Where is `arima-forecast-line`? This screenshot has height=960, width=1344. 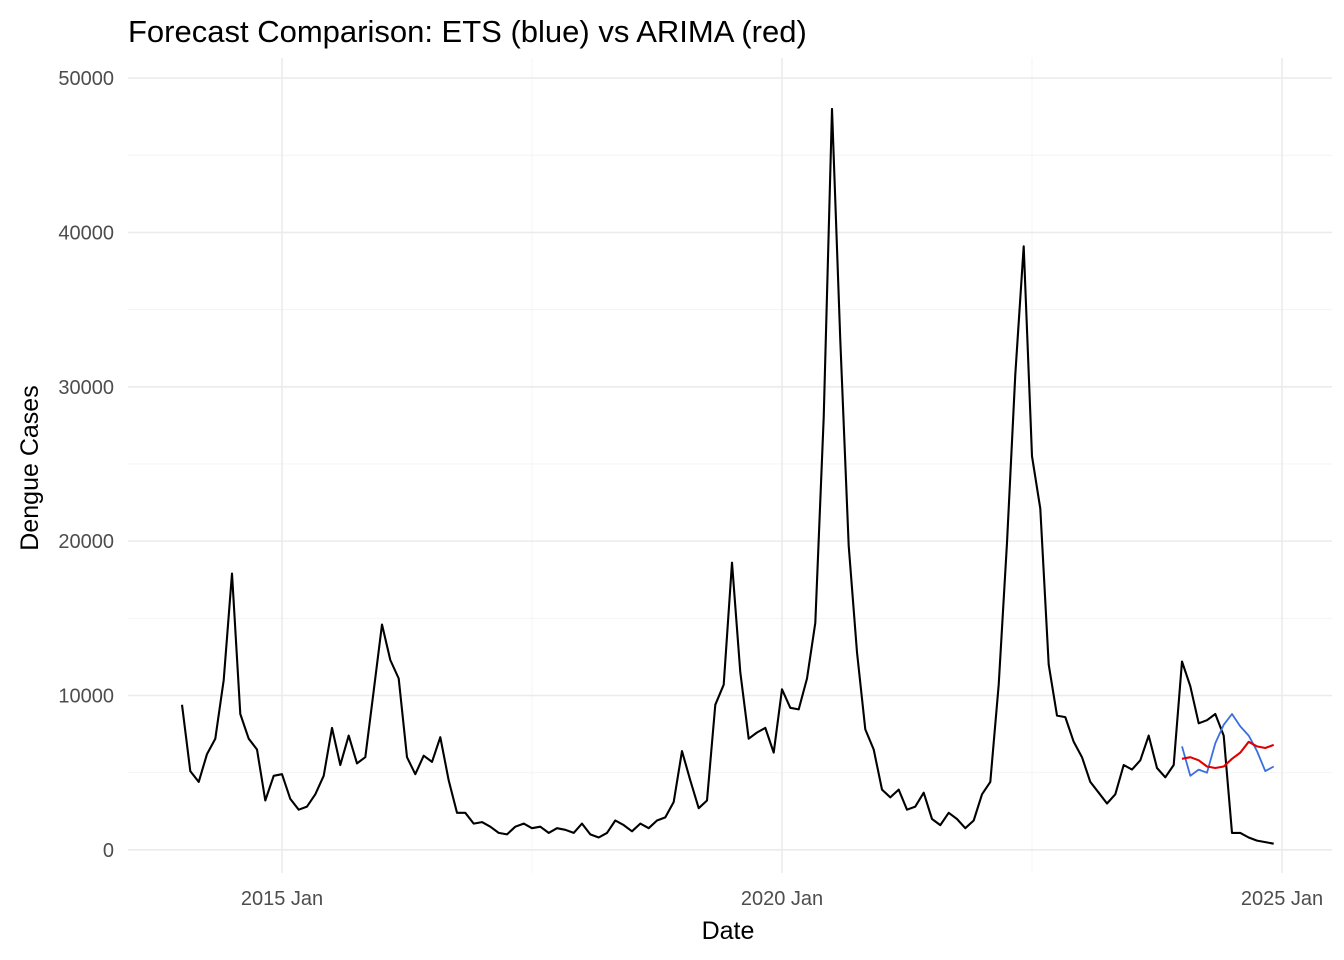 arima-forecast-line is located at coordinates (1228, 755).